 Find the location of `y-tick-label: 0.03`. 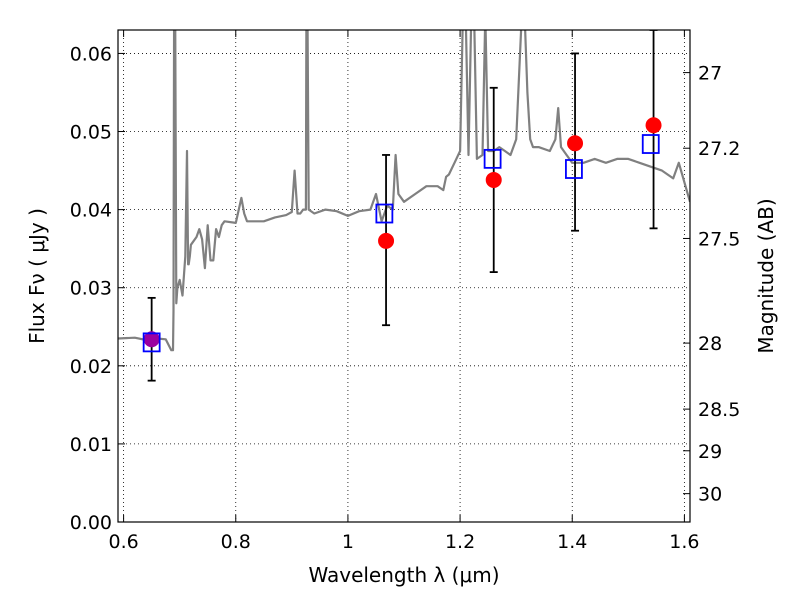

y-tick-label: 0.03 is located at coordinates (91, 289).